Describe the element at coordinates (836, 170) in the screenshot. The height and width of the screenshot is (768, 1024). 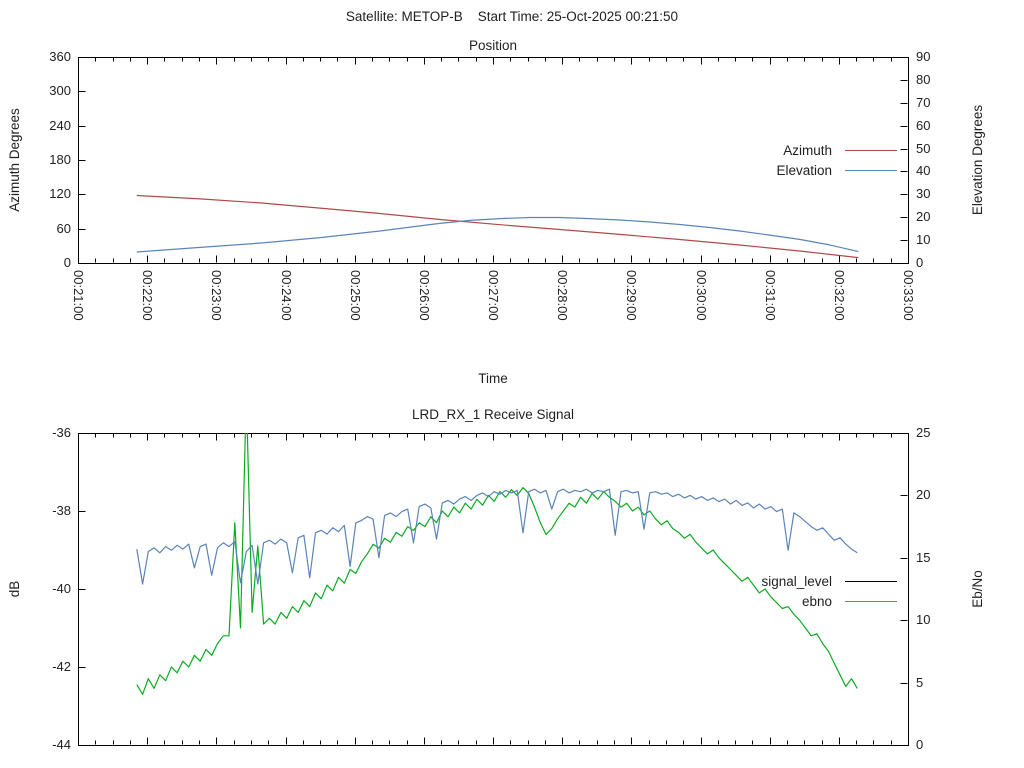
I see `legend-item-elevation: Elevation` at that location.